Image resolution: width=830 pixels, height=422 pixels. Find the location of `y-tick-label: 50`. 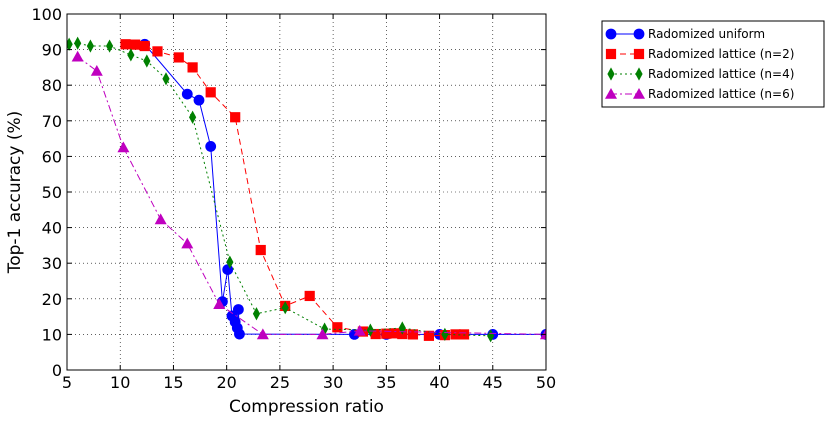

y-tick-label: 50 is located at coordinates (52, 192).